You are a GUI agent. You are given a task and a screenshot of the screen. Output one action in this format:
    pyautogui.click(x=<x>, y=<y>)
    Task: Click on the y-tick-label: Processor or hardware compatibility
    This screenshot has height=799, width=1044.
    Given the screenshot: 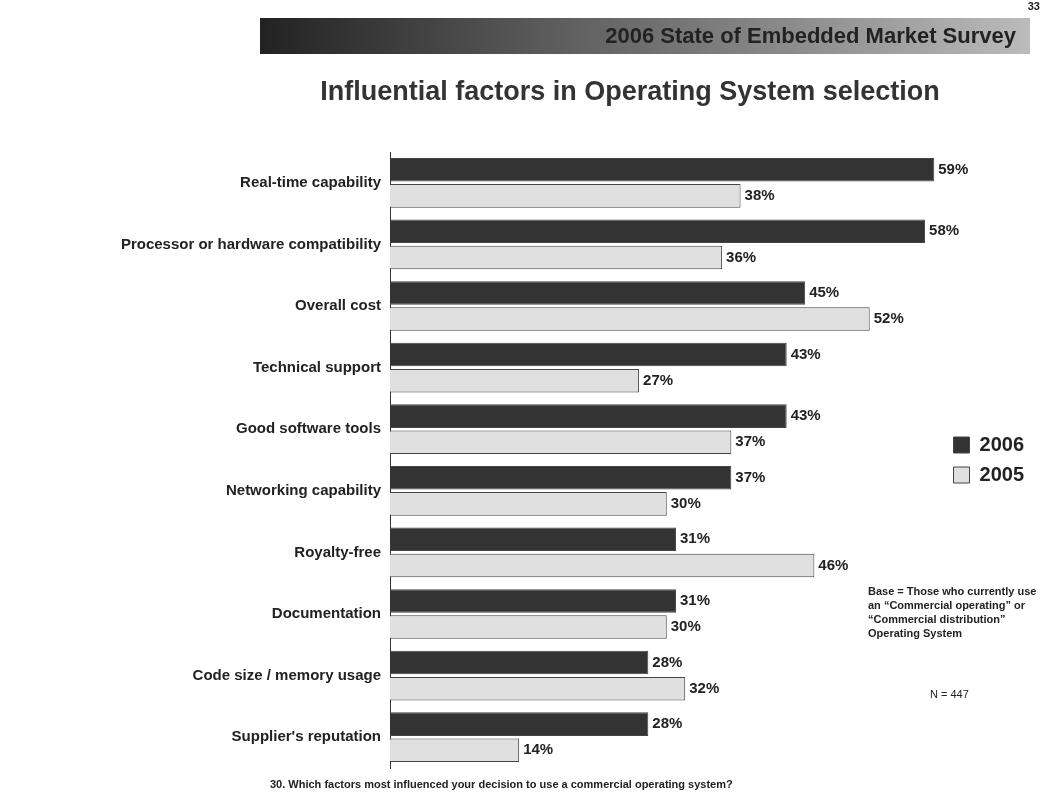 What is the action you would take?
    pyautogui.click(x=251, y=243)
    